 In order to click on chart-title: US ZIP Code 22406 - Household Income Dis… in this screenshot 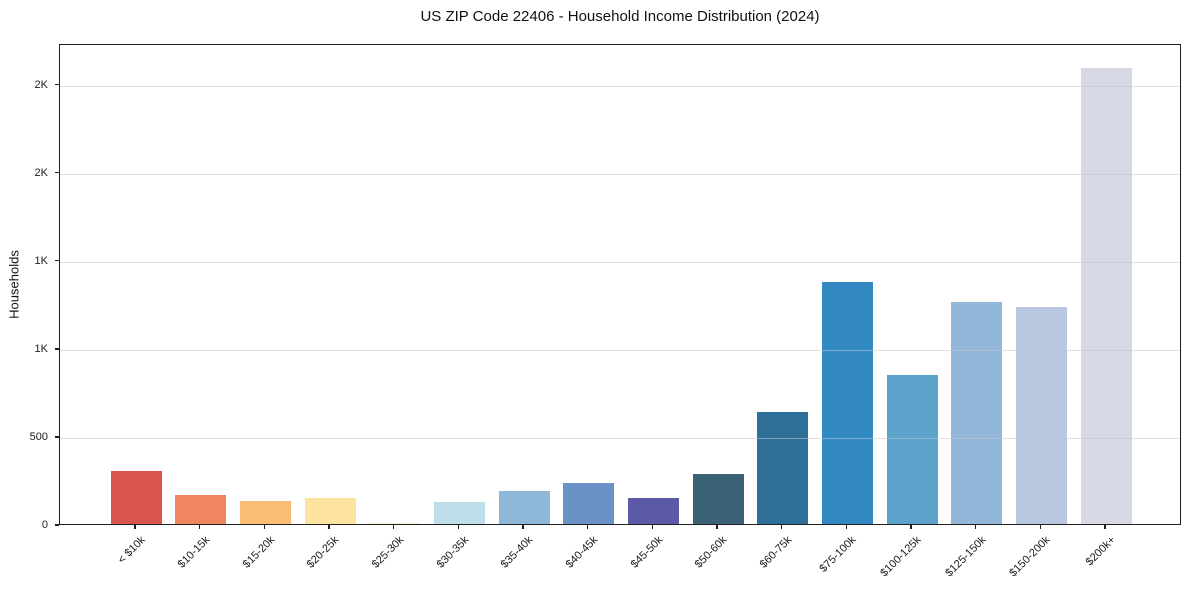, I will do `click(620, 16)`.